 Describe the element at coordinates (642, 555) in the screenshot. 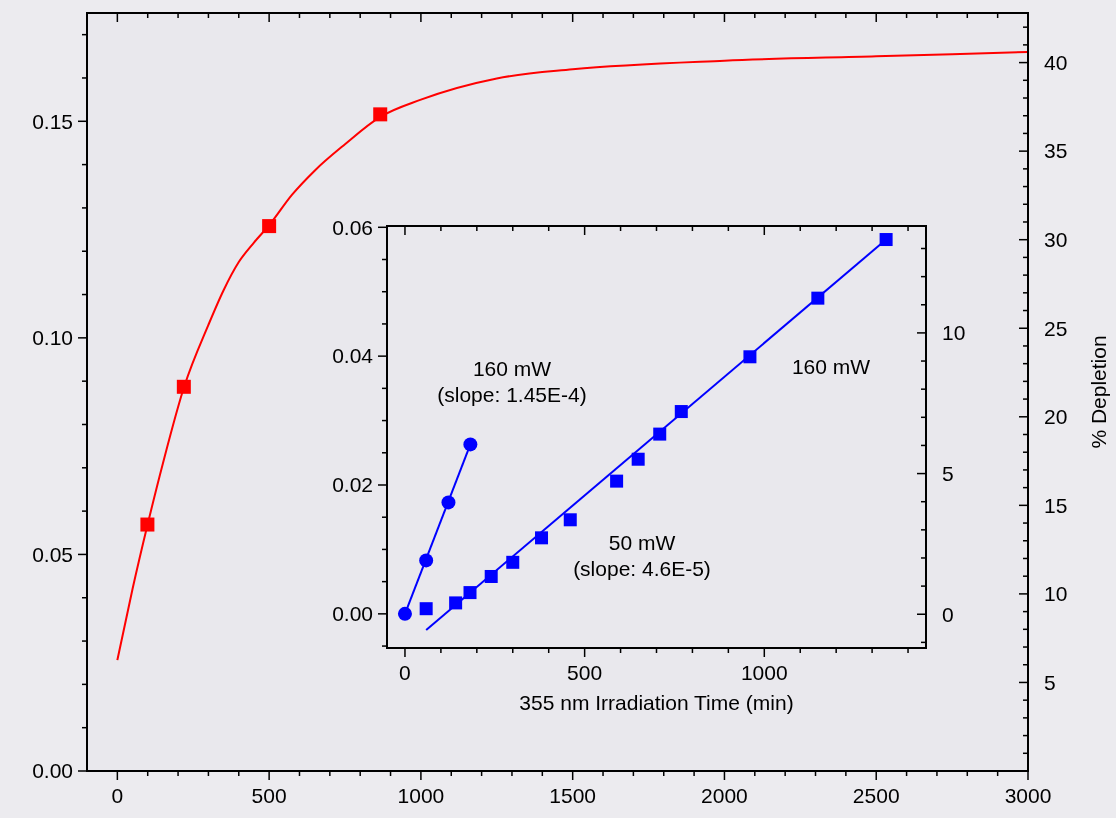

I see `annotation: 50 mW (slope: 4.6E-5)` at that location.